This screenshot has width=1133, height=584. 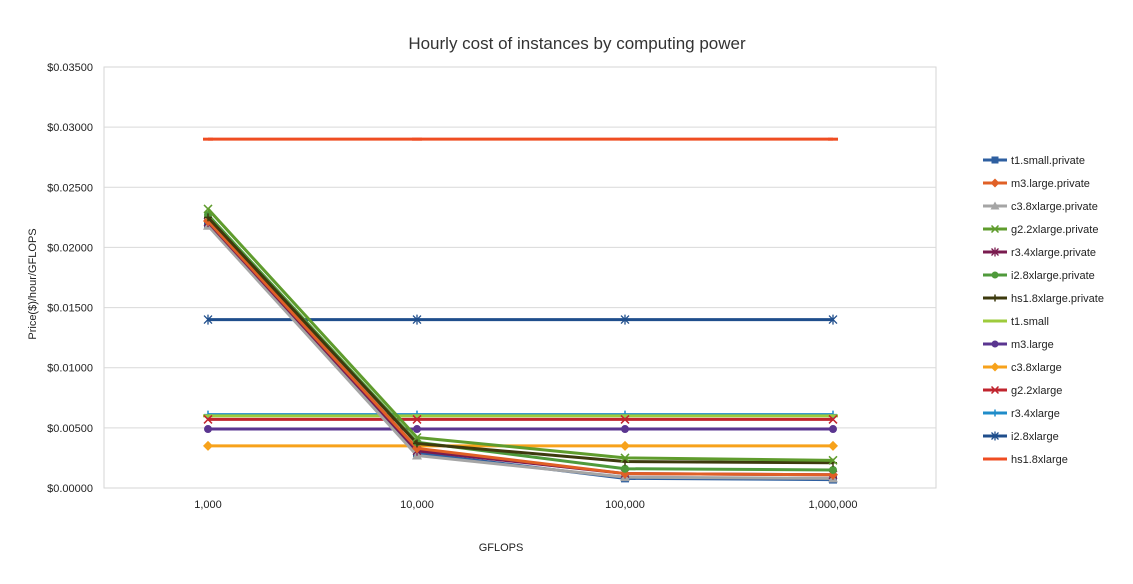 What do you see at coordinates (525, 505) in the screenshot?
I see `x-axis-ticks: 1,000 10,000 100,000 1,000,000` at bounding box center [525, 505].